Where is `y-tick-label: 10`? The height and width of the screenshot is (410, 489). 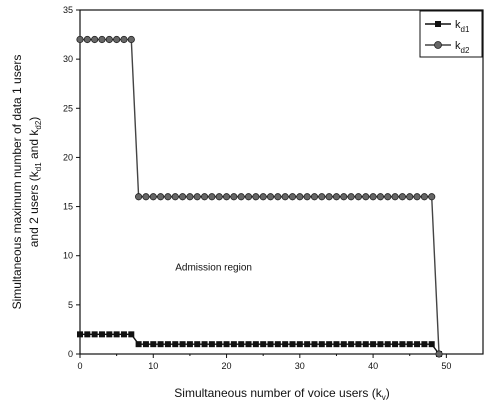
y-tick-label: 10 is located at coordinates (68, 256).